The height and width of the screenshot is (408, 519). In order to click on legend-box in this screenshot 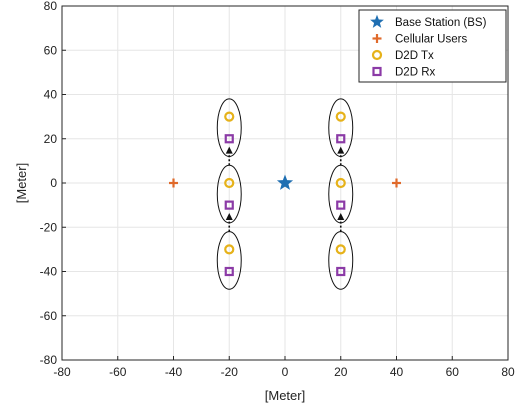, I will do `click(432, 46)`.